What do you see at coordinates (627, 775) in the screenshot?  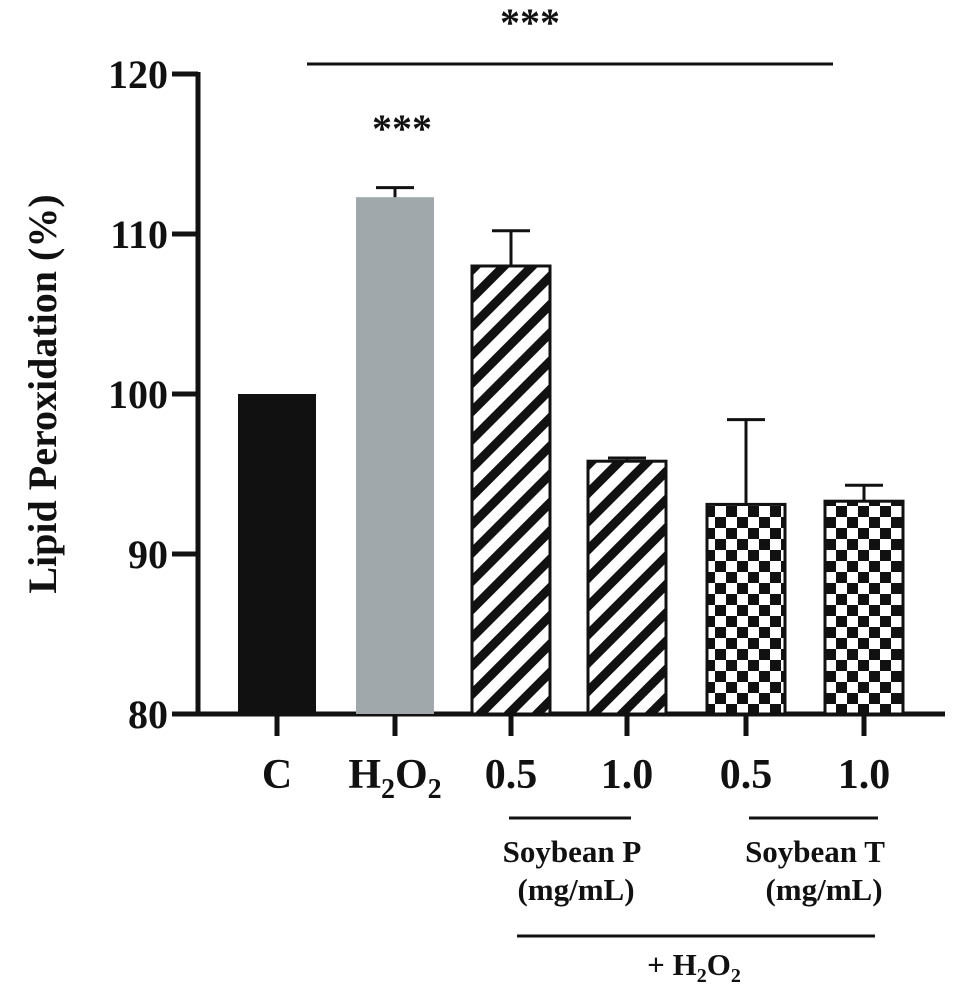 I see `x-tick-label-3: 1.0` at bounding box center [627, 775].